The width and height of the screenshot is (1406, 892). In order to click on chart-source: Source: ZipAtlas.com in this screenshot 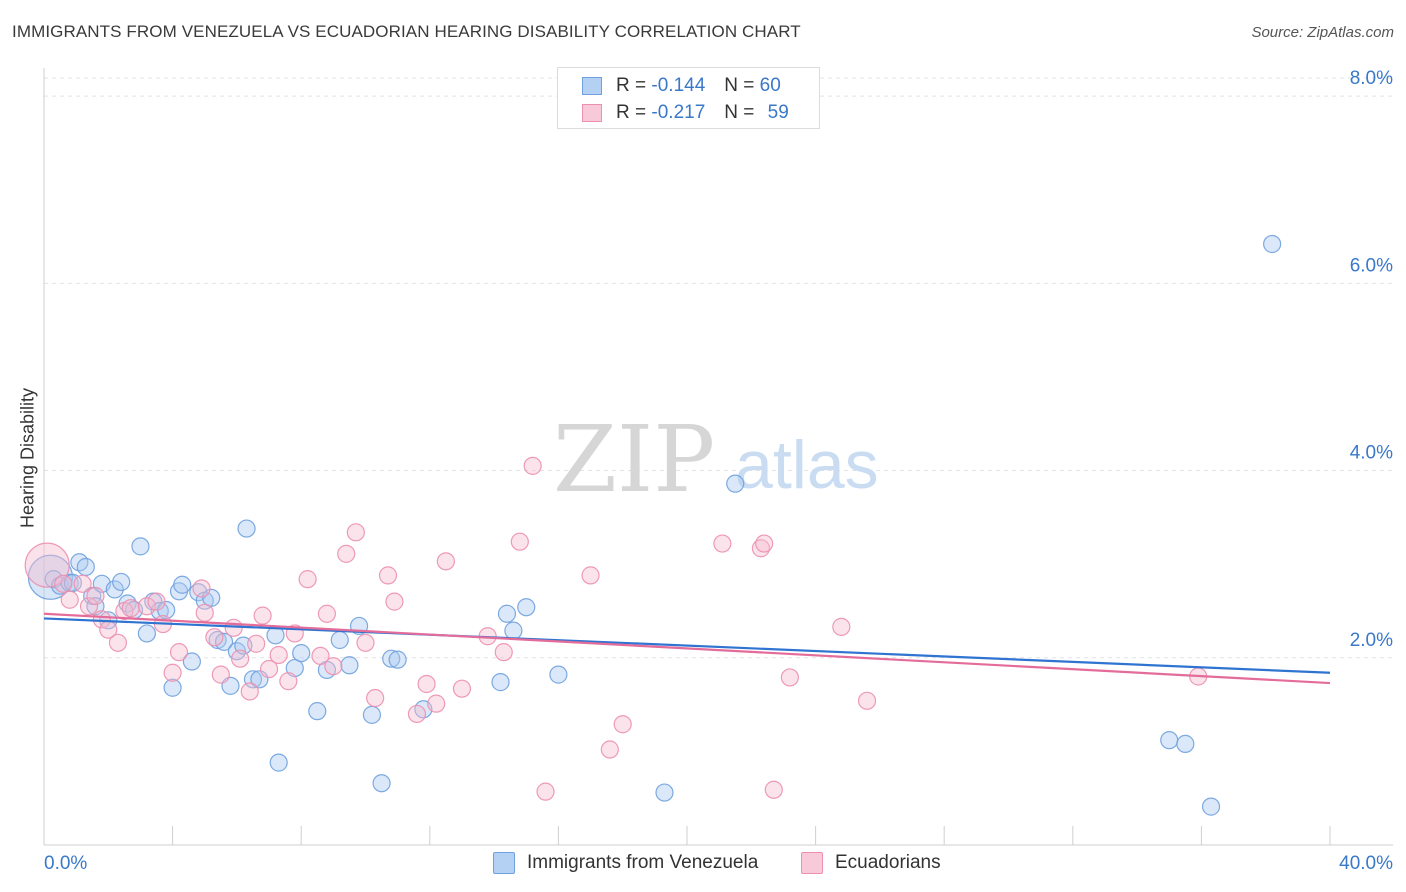, I will do `click(1322, 32)`.